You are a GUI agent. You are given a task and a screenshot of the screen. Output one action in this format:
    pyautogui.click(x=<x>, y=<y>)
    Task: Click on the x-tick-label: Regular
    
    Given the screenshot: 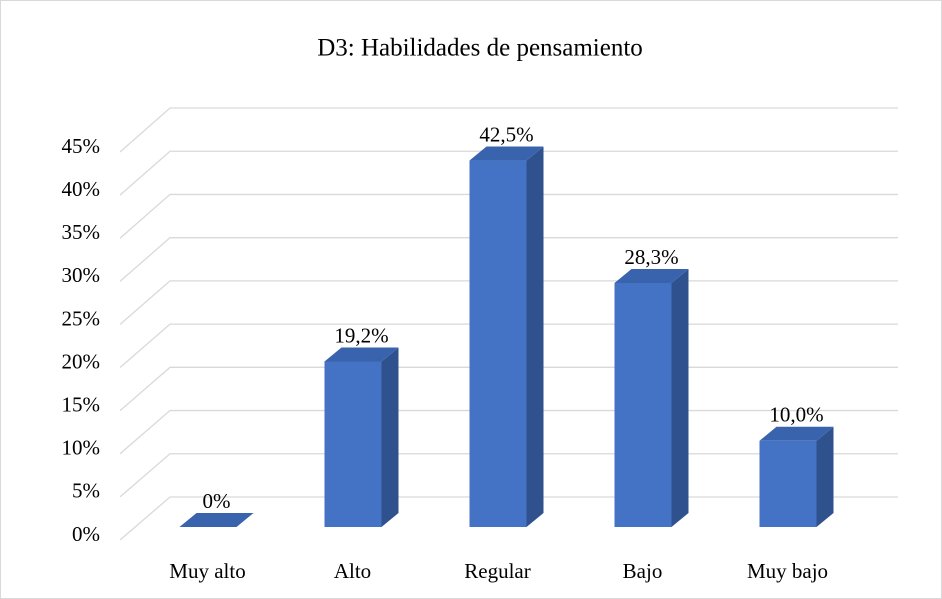 What is the action you would take?
    pyautogui.click(x=497, y=571)
    